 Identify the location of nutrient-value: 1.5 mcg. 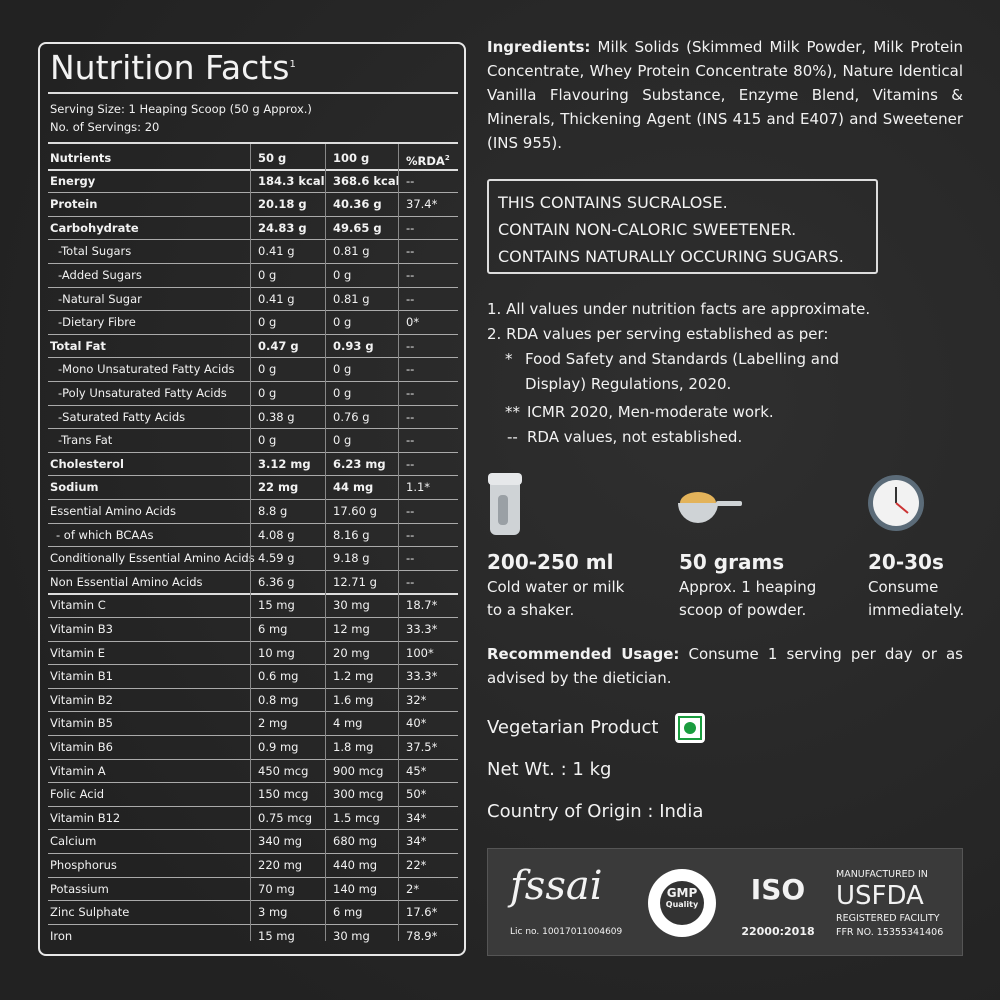
(356, 817).